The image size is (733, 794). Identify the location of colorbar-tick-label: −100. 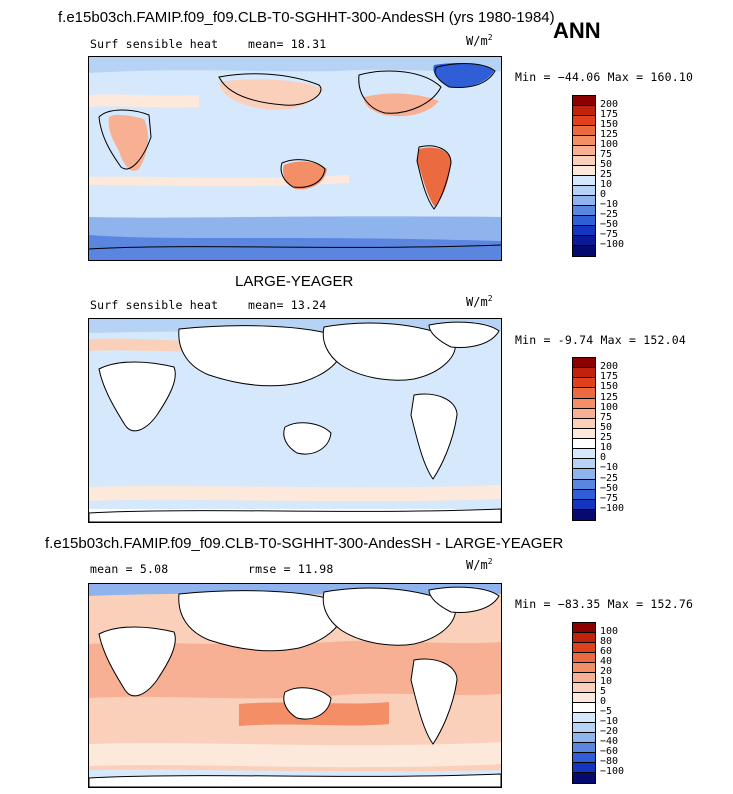
(612, 508).